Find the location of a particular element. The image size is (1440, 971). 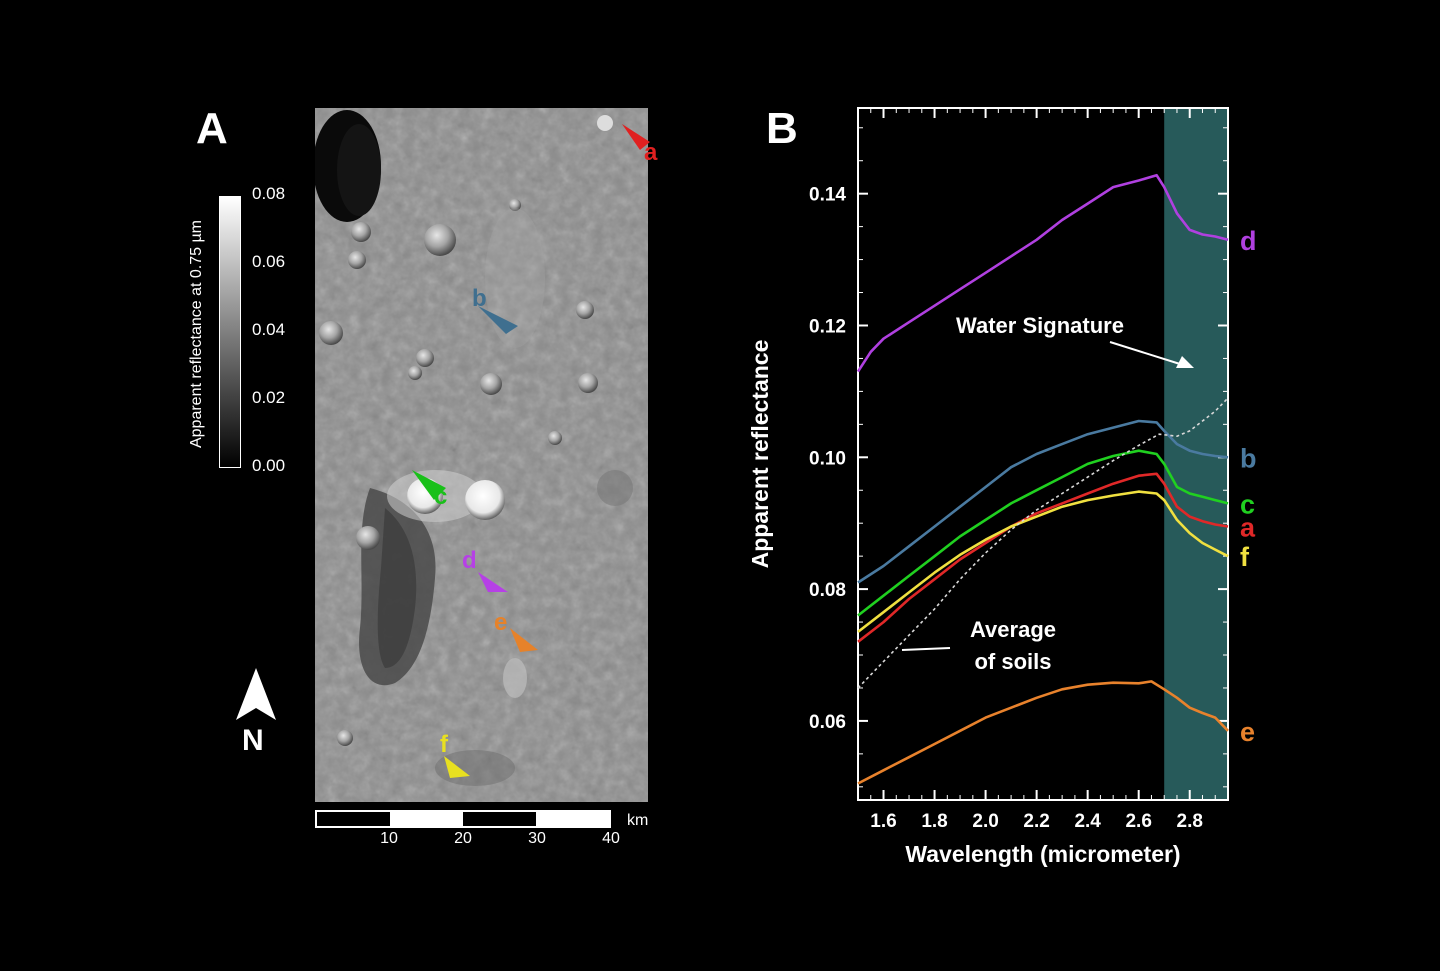

x-axis-label: Wavelength (micrometer) is located at coordinates (1042, 854).